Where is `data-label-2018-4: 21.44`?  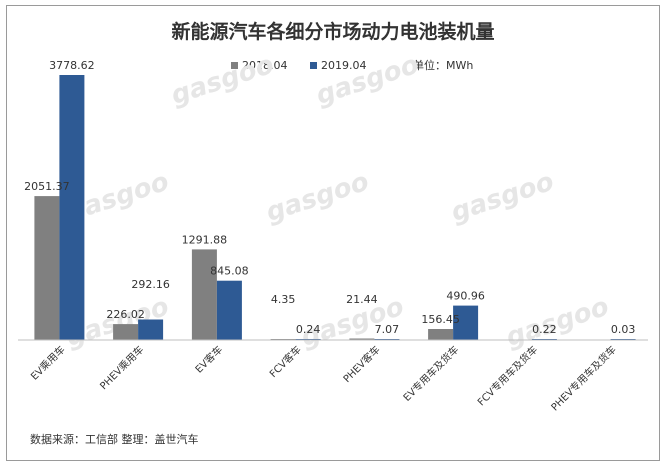 data-label-2018-4: 21.44 is located at coordinates (362, 299).